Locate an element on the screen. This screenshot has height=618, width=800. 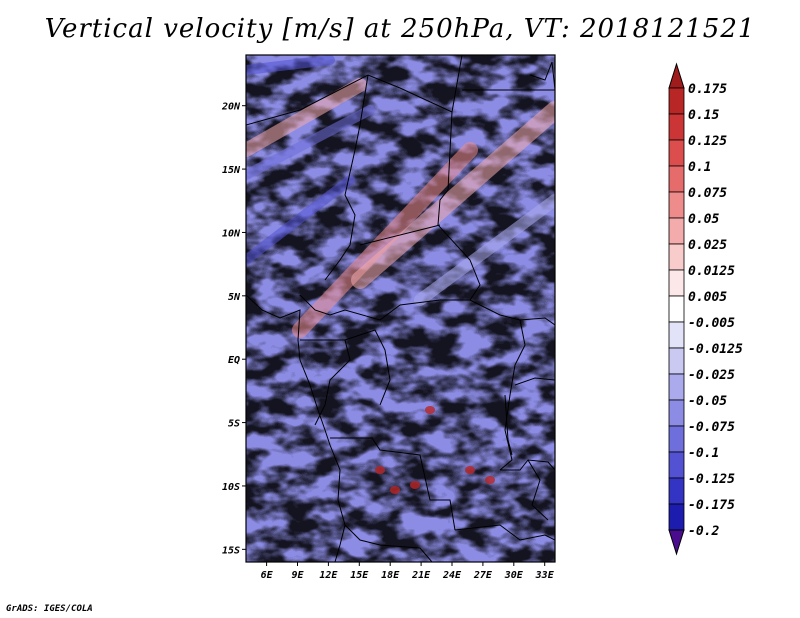
border-car-south is located at coordinates (460, 310).